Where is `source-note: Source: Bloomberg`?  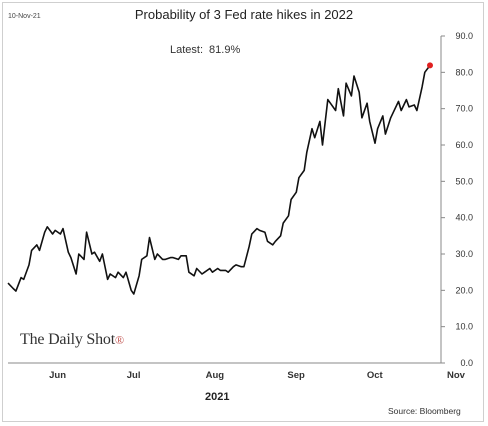
source-note: Source: Bloomberg is located at coordinates (424, 411).